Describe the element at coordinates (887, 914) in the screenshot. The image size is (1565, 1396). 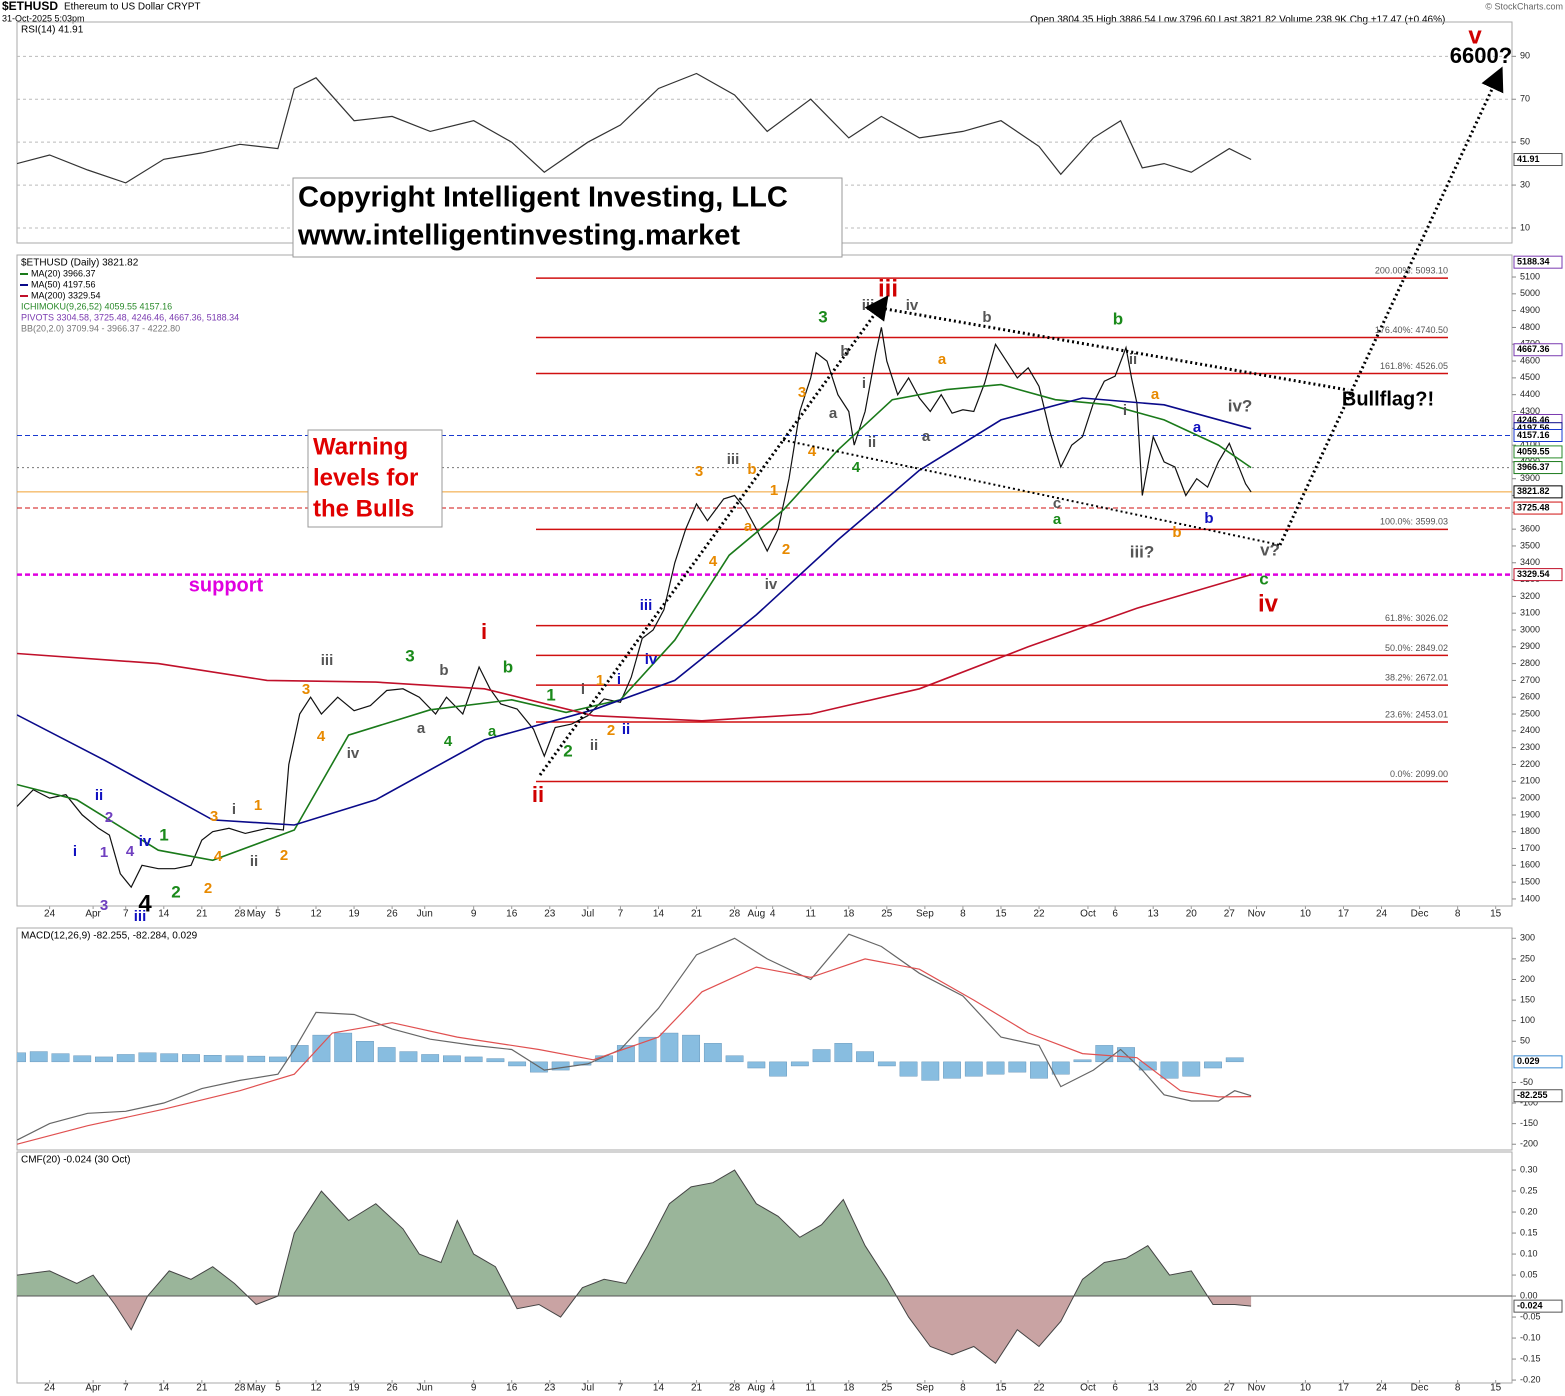
I see `x-tick-label: 25` at that location.